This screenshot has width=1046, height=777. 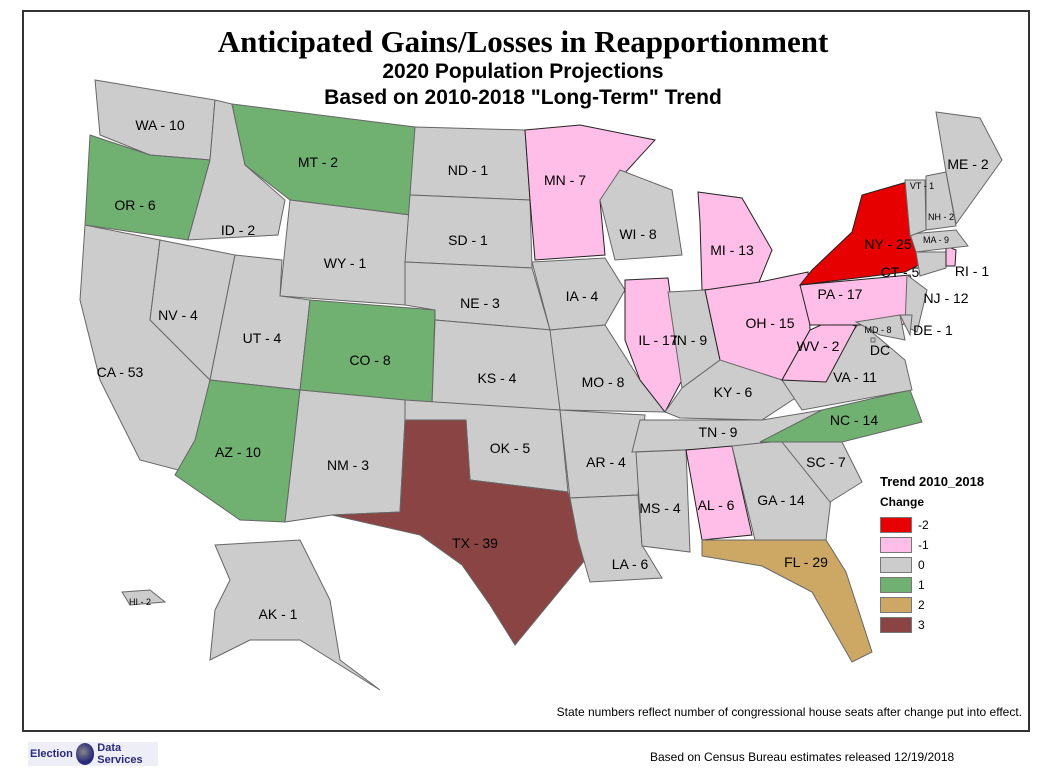 What do you see at coordinates (238, 452) in the screenshot?
I see `state-label: AZ - 10` at bounding box center [238, 452].